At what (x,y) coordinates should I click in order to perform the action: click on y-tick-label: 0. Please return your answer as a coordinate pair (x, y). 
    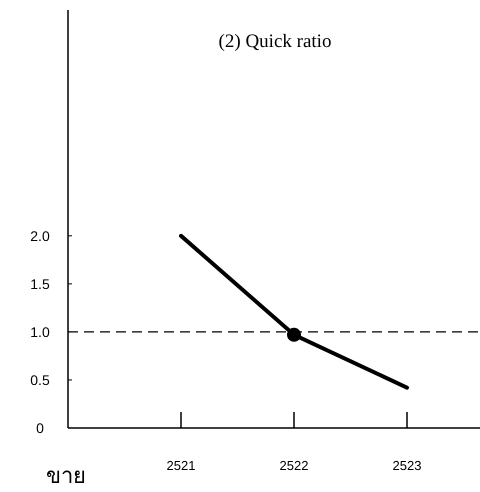
    Looking at the image, I should click on (40, 428).